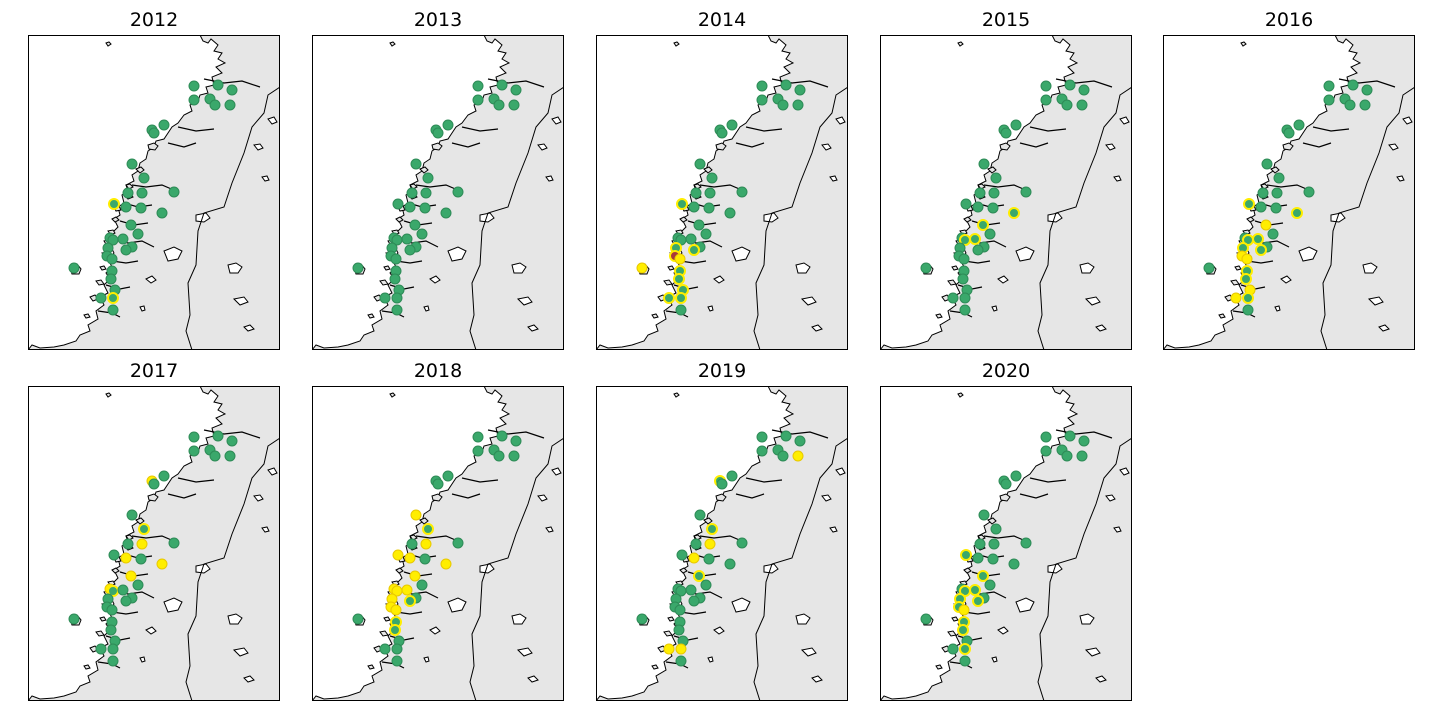  Describe the element at coordinates (1367, 218) in the screenshot. I see `national-border` at that location.